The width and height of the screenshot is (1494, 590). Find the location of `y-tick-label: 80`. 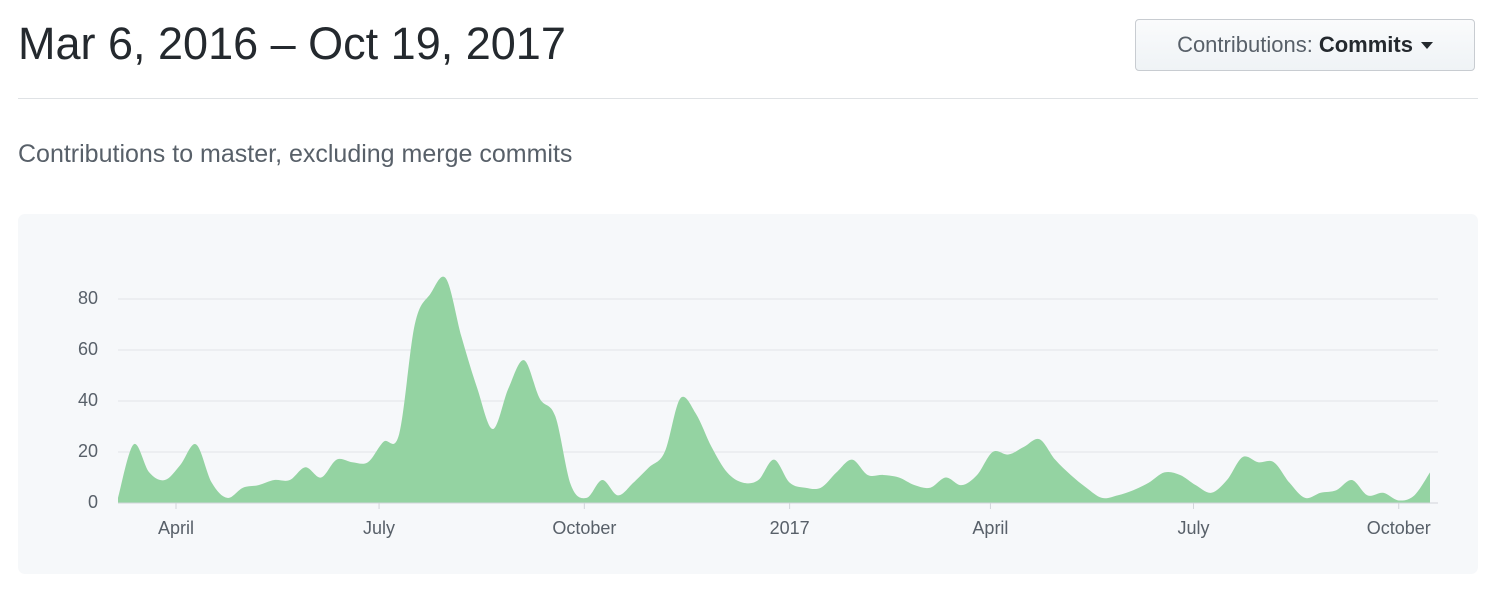

y-tick-label: 80 is located at coordinates (88, 298).